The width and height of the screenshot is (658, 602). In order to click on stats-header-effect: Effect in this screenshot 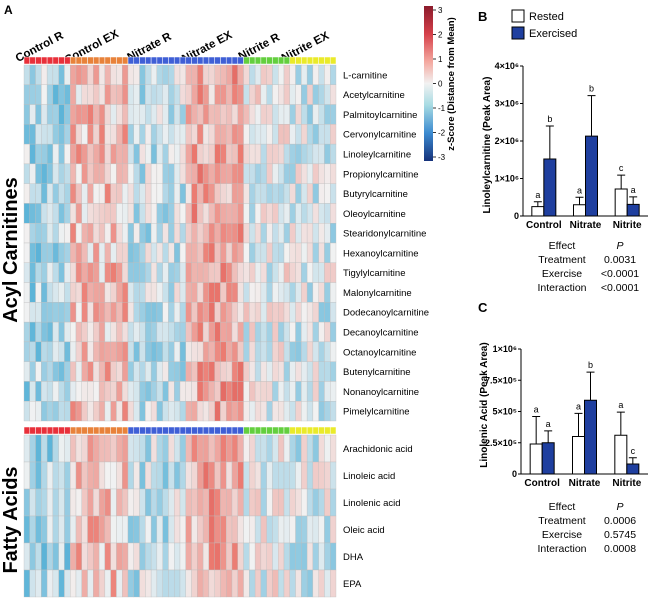, I will do `click(562, 246)`.